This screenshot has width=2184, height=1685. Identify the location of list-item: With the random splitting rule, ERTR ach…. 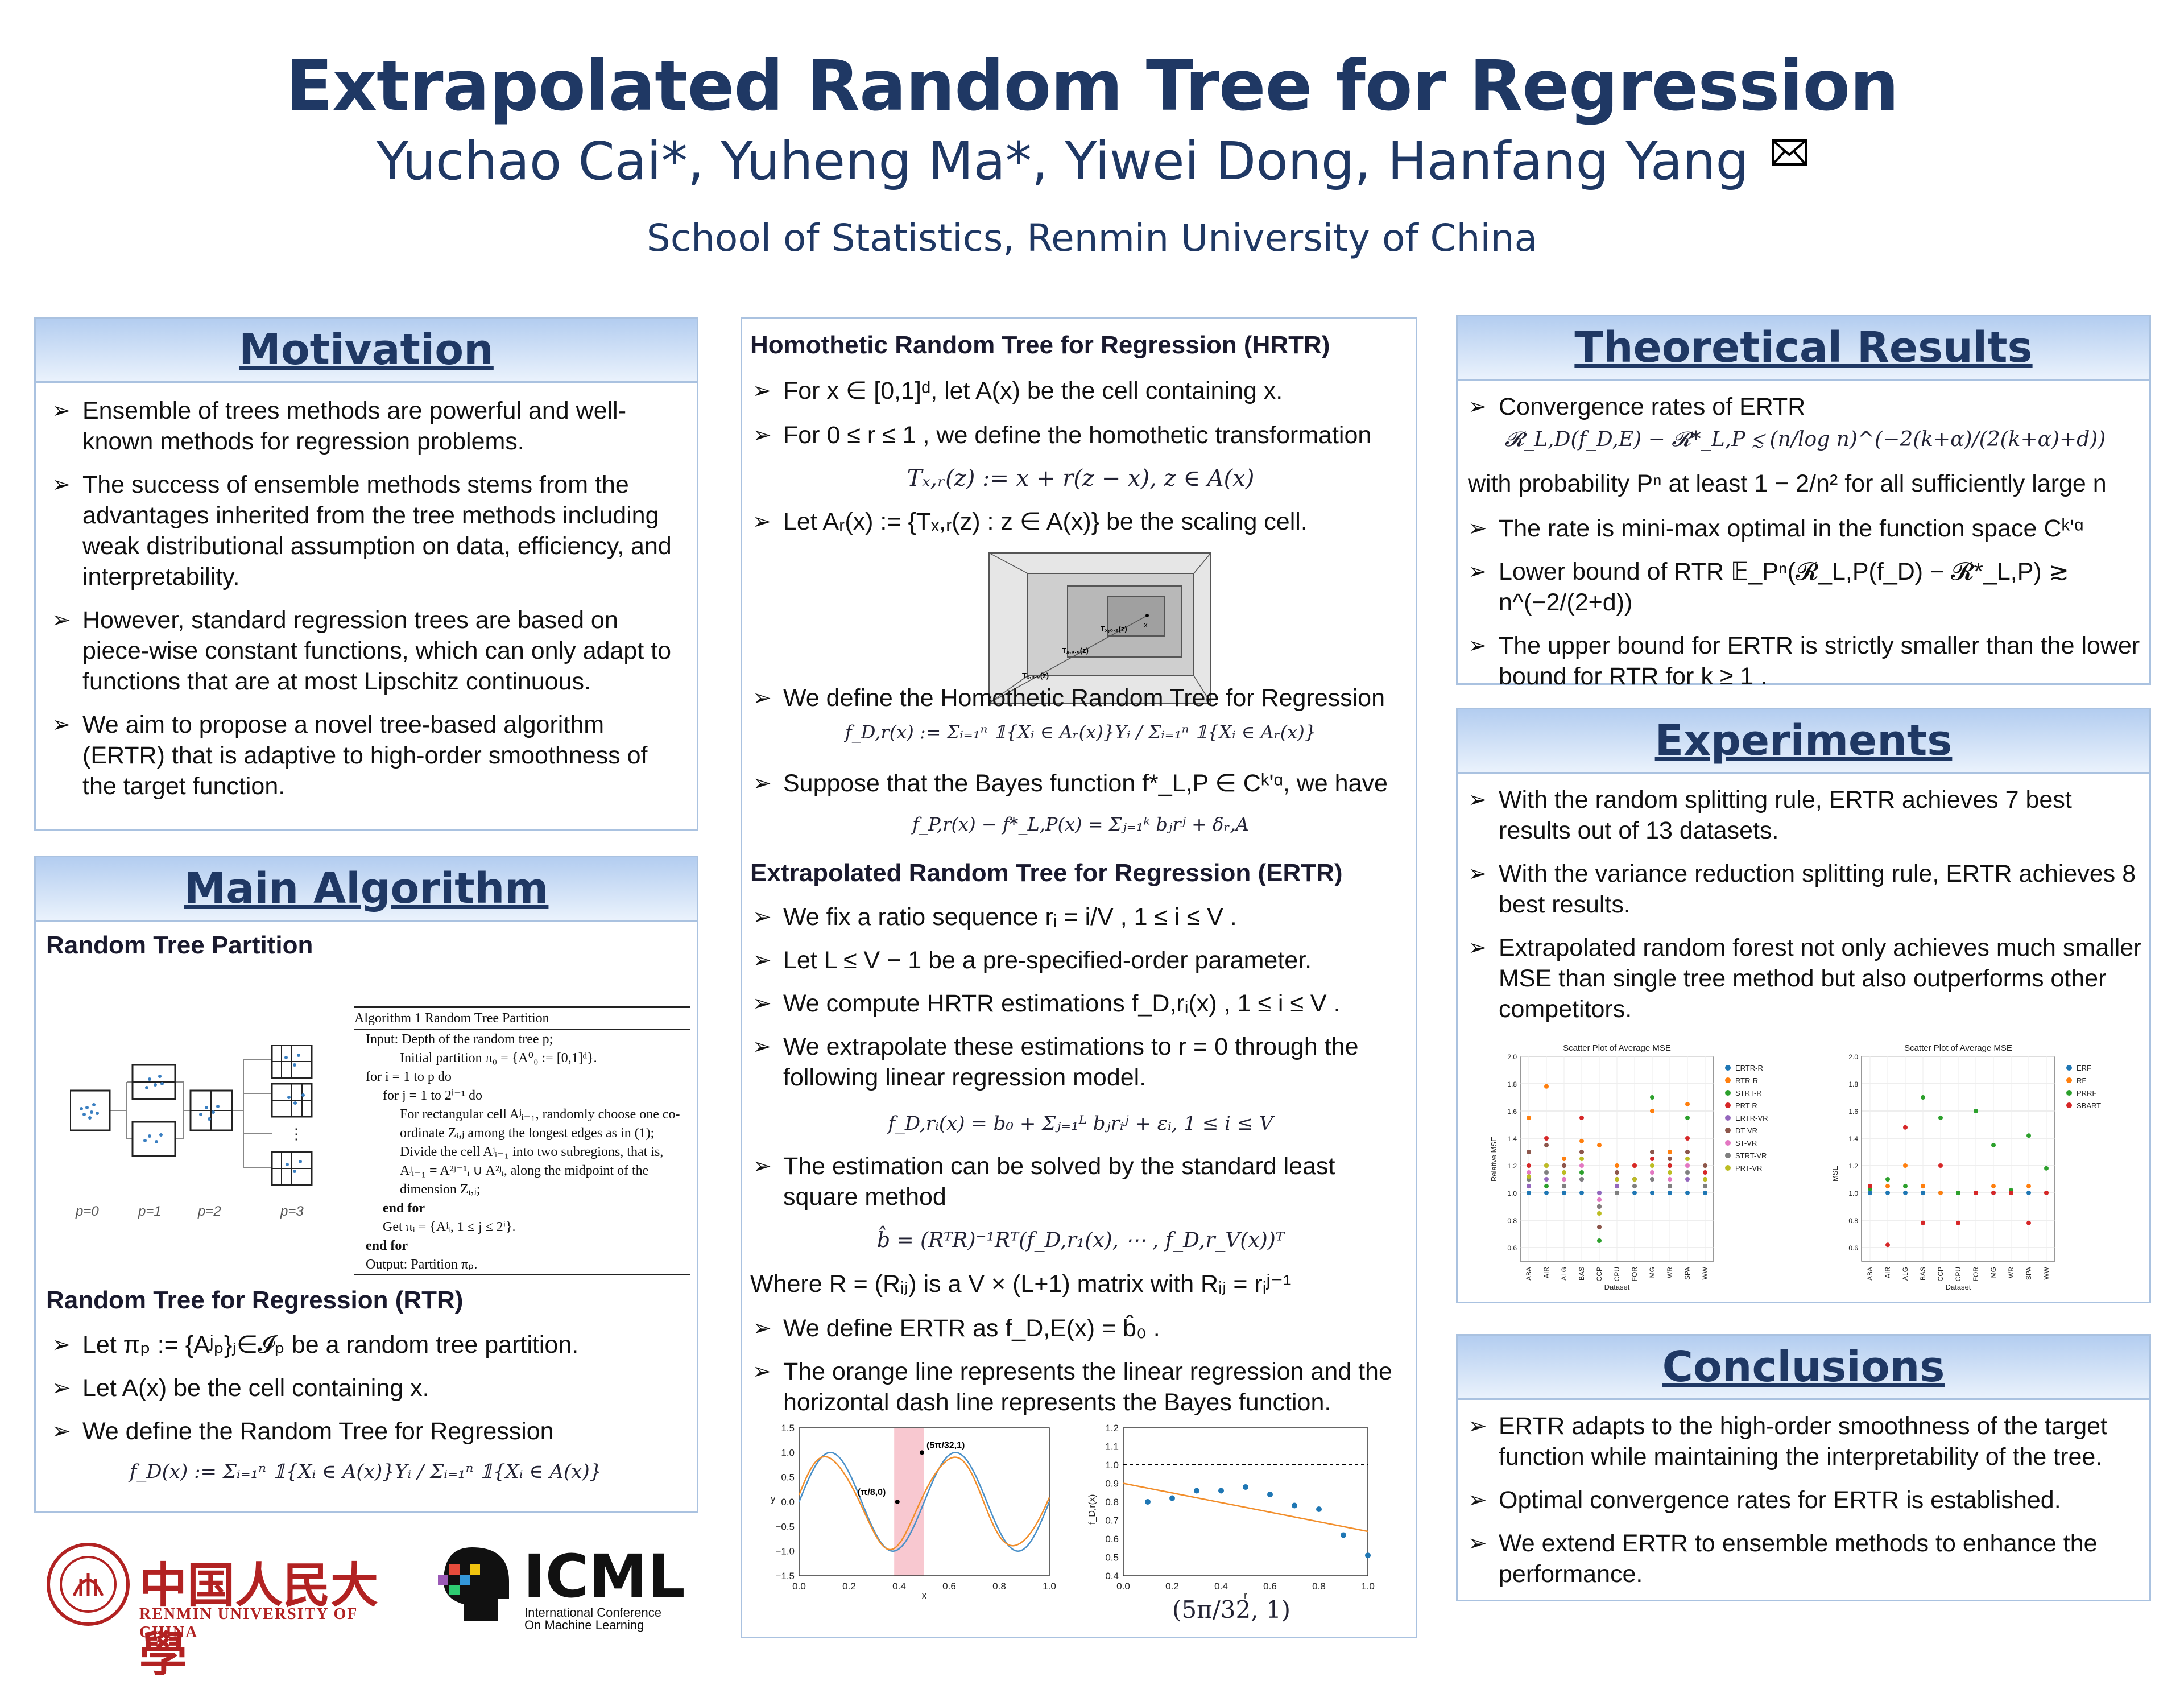
(1801, 815).